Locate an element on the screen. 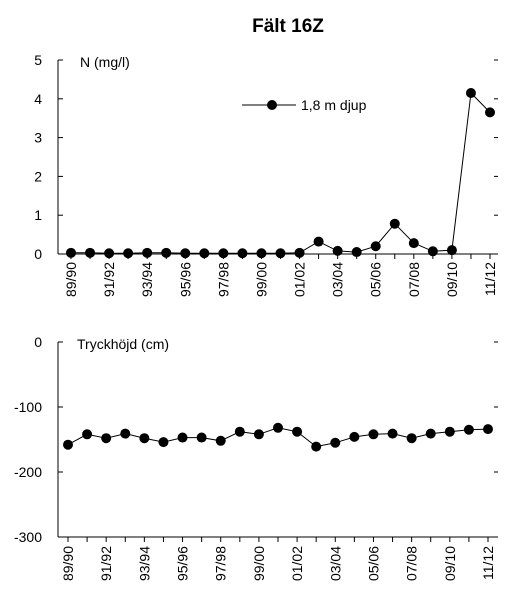 The width and height of the screenshot is (515, 603). legend-marker is located at coordinates (272, 105).